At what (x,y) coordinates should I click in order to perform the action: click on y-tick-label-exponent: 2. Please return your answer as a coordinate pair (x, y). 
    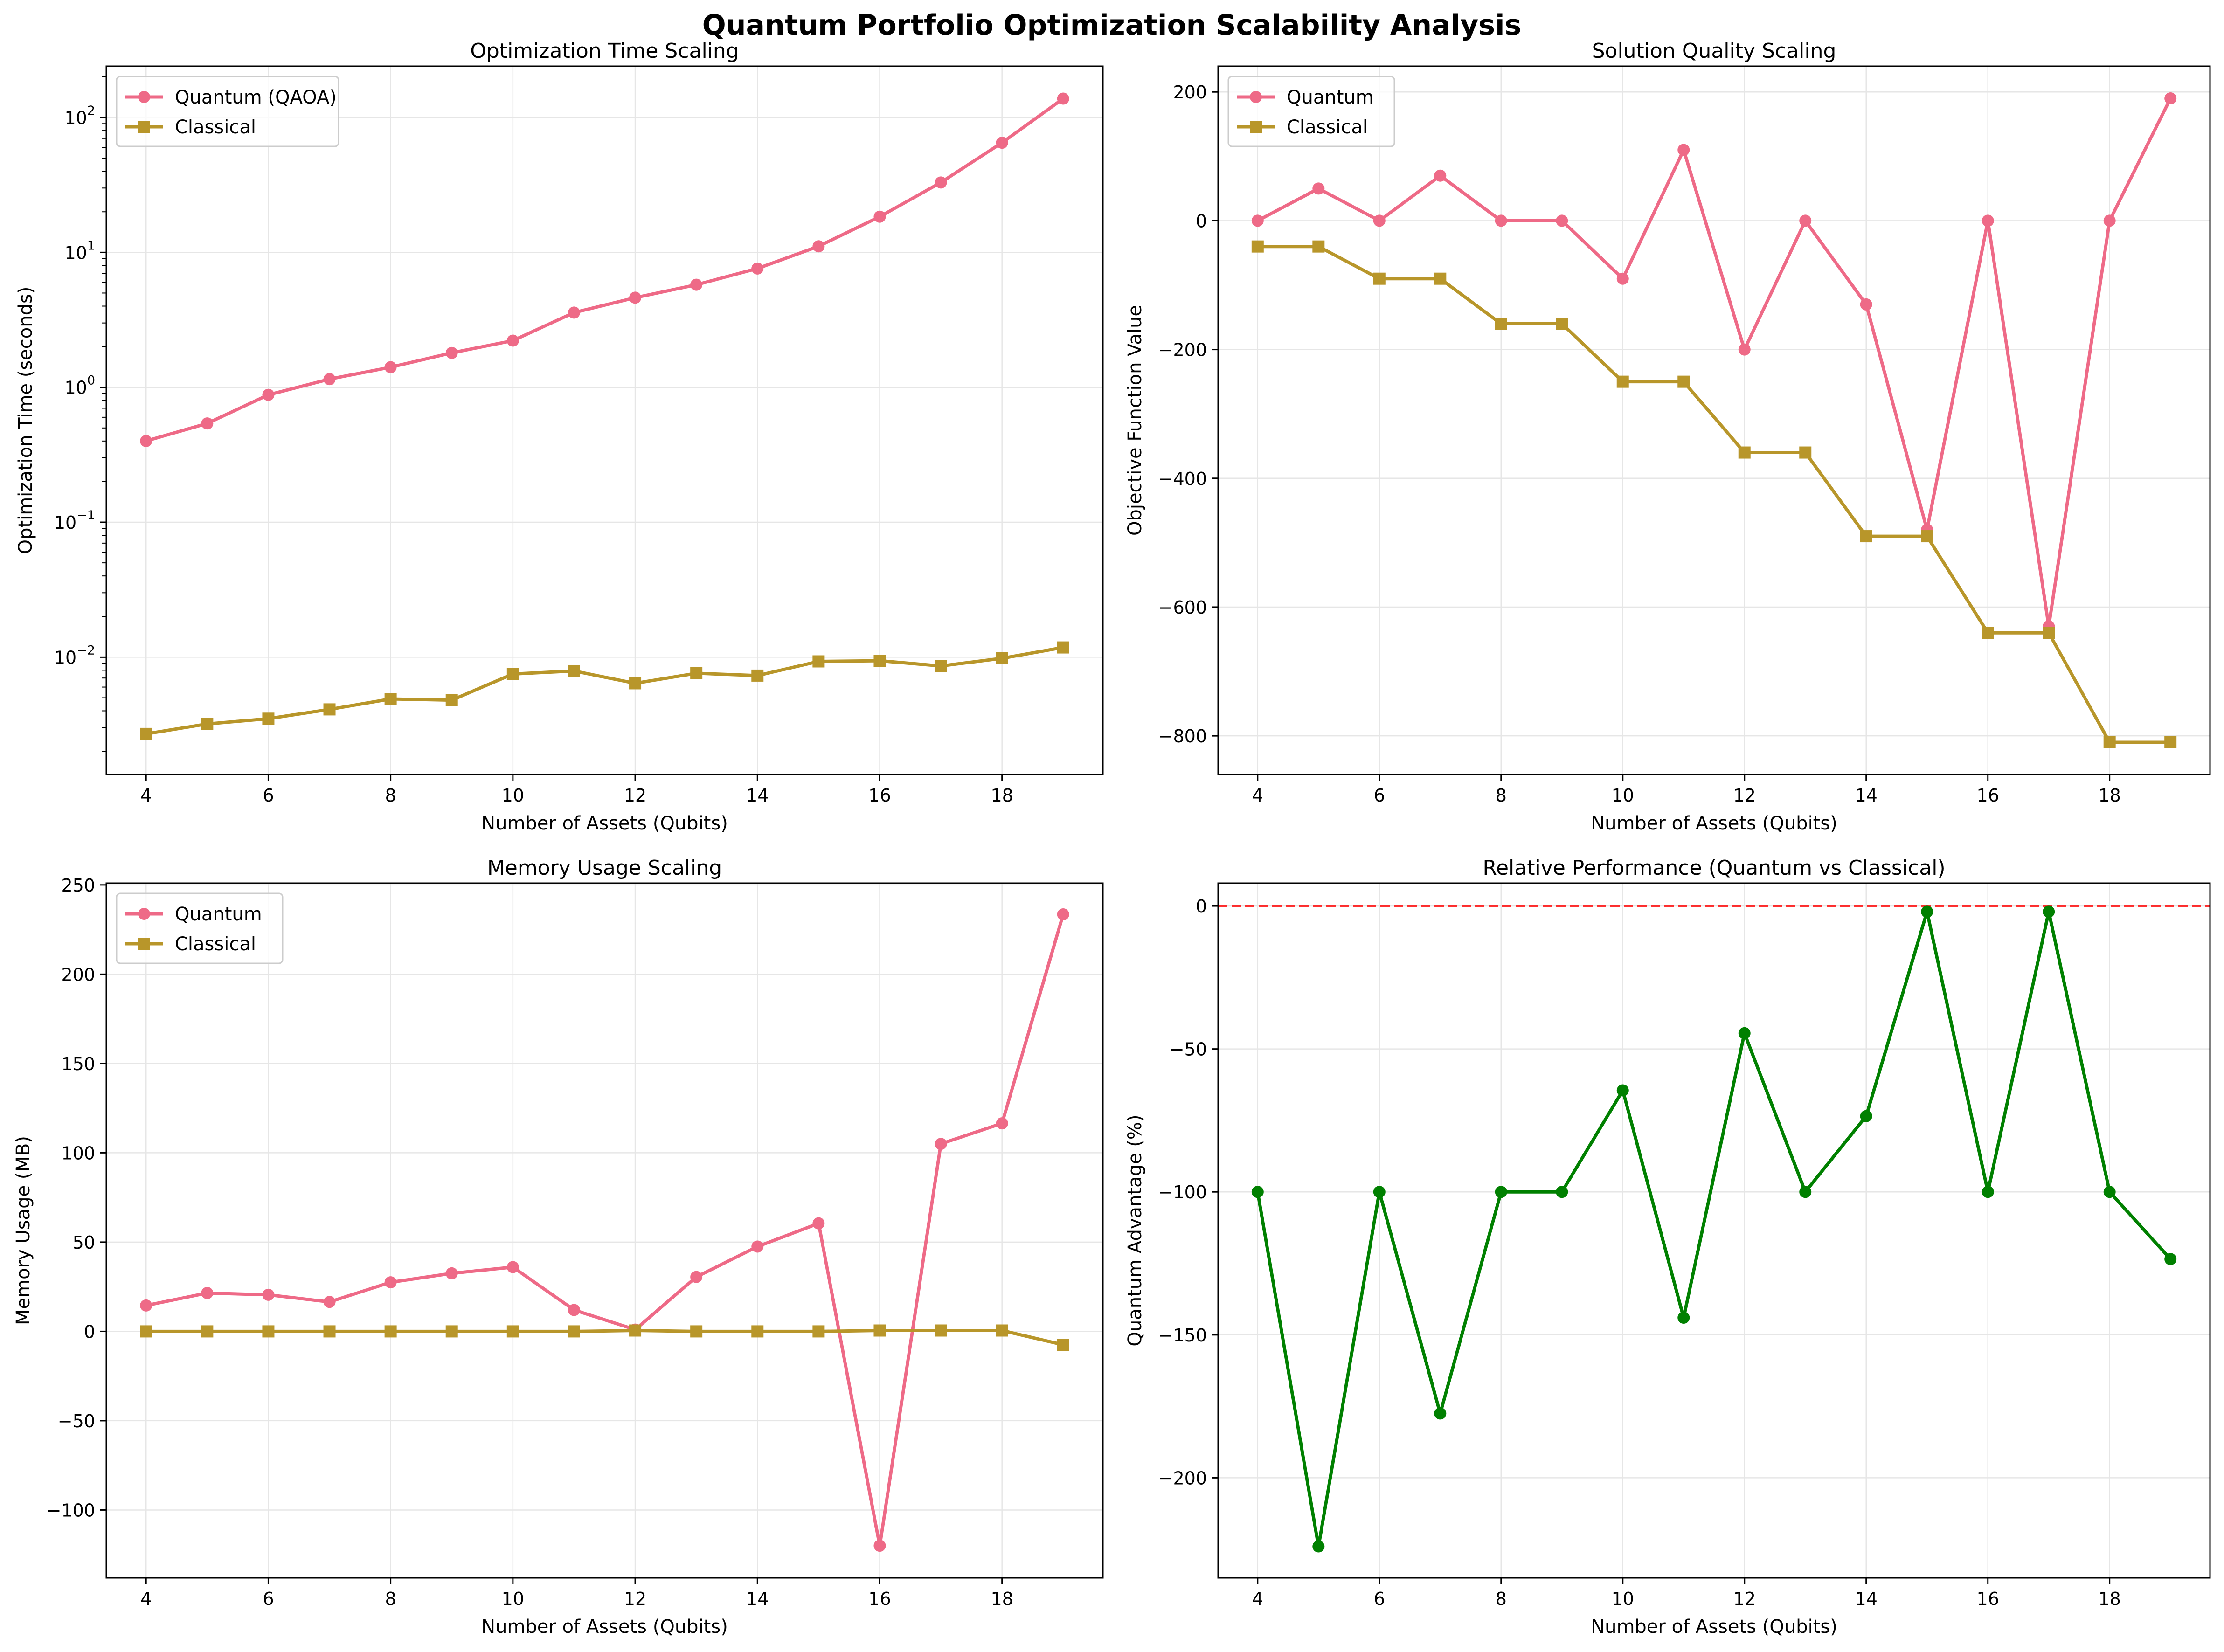
    Looking at the image, I should click on (91, 111).